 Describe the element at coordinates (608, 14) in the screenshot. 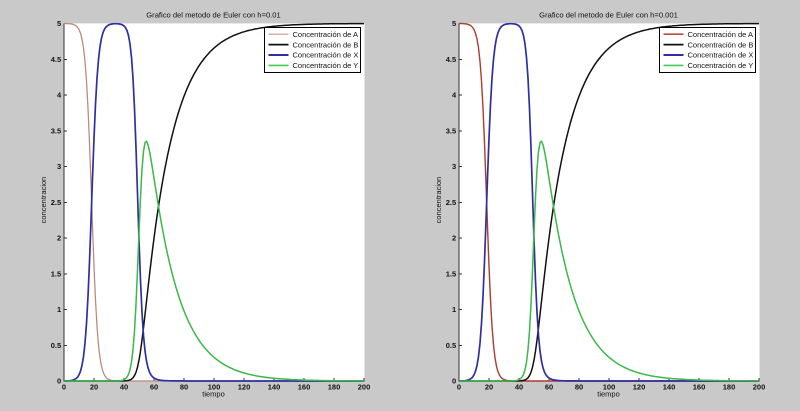

I see `svg-text:Grafico del metodo de Euler co: Grafico del metodo de Euler con h=0.001` at that location.